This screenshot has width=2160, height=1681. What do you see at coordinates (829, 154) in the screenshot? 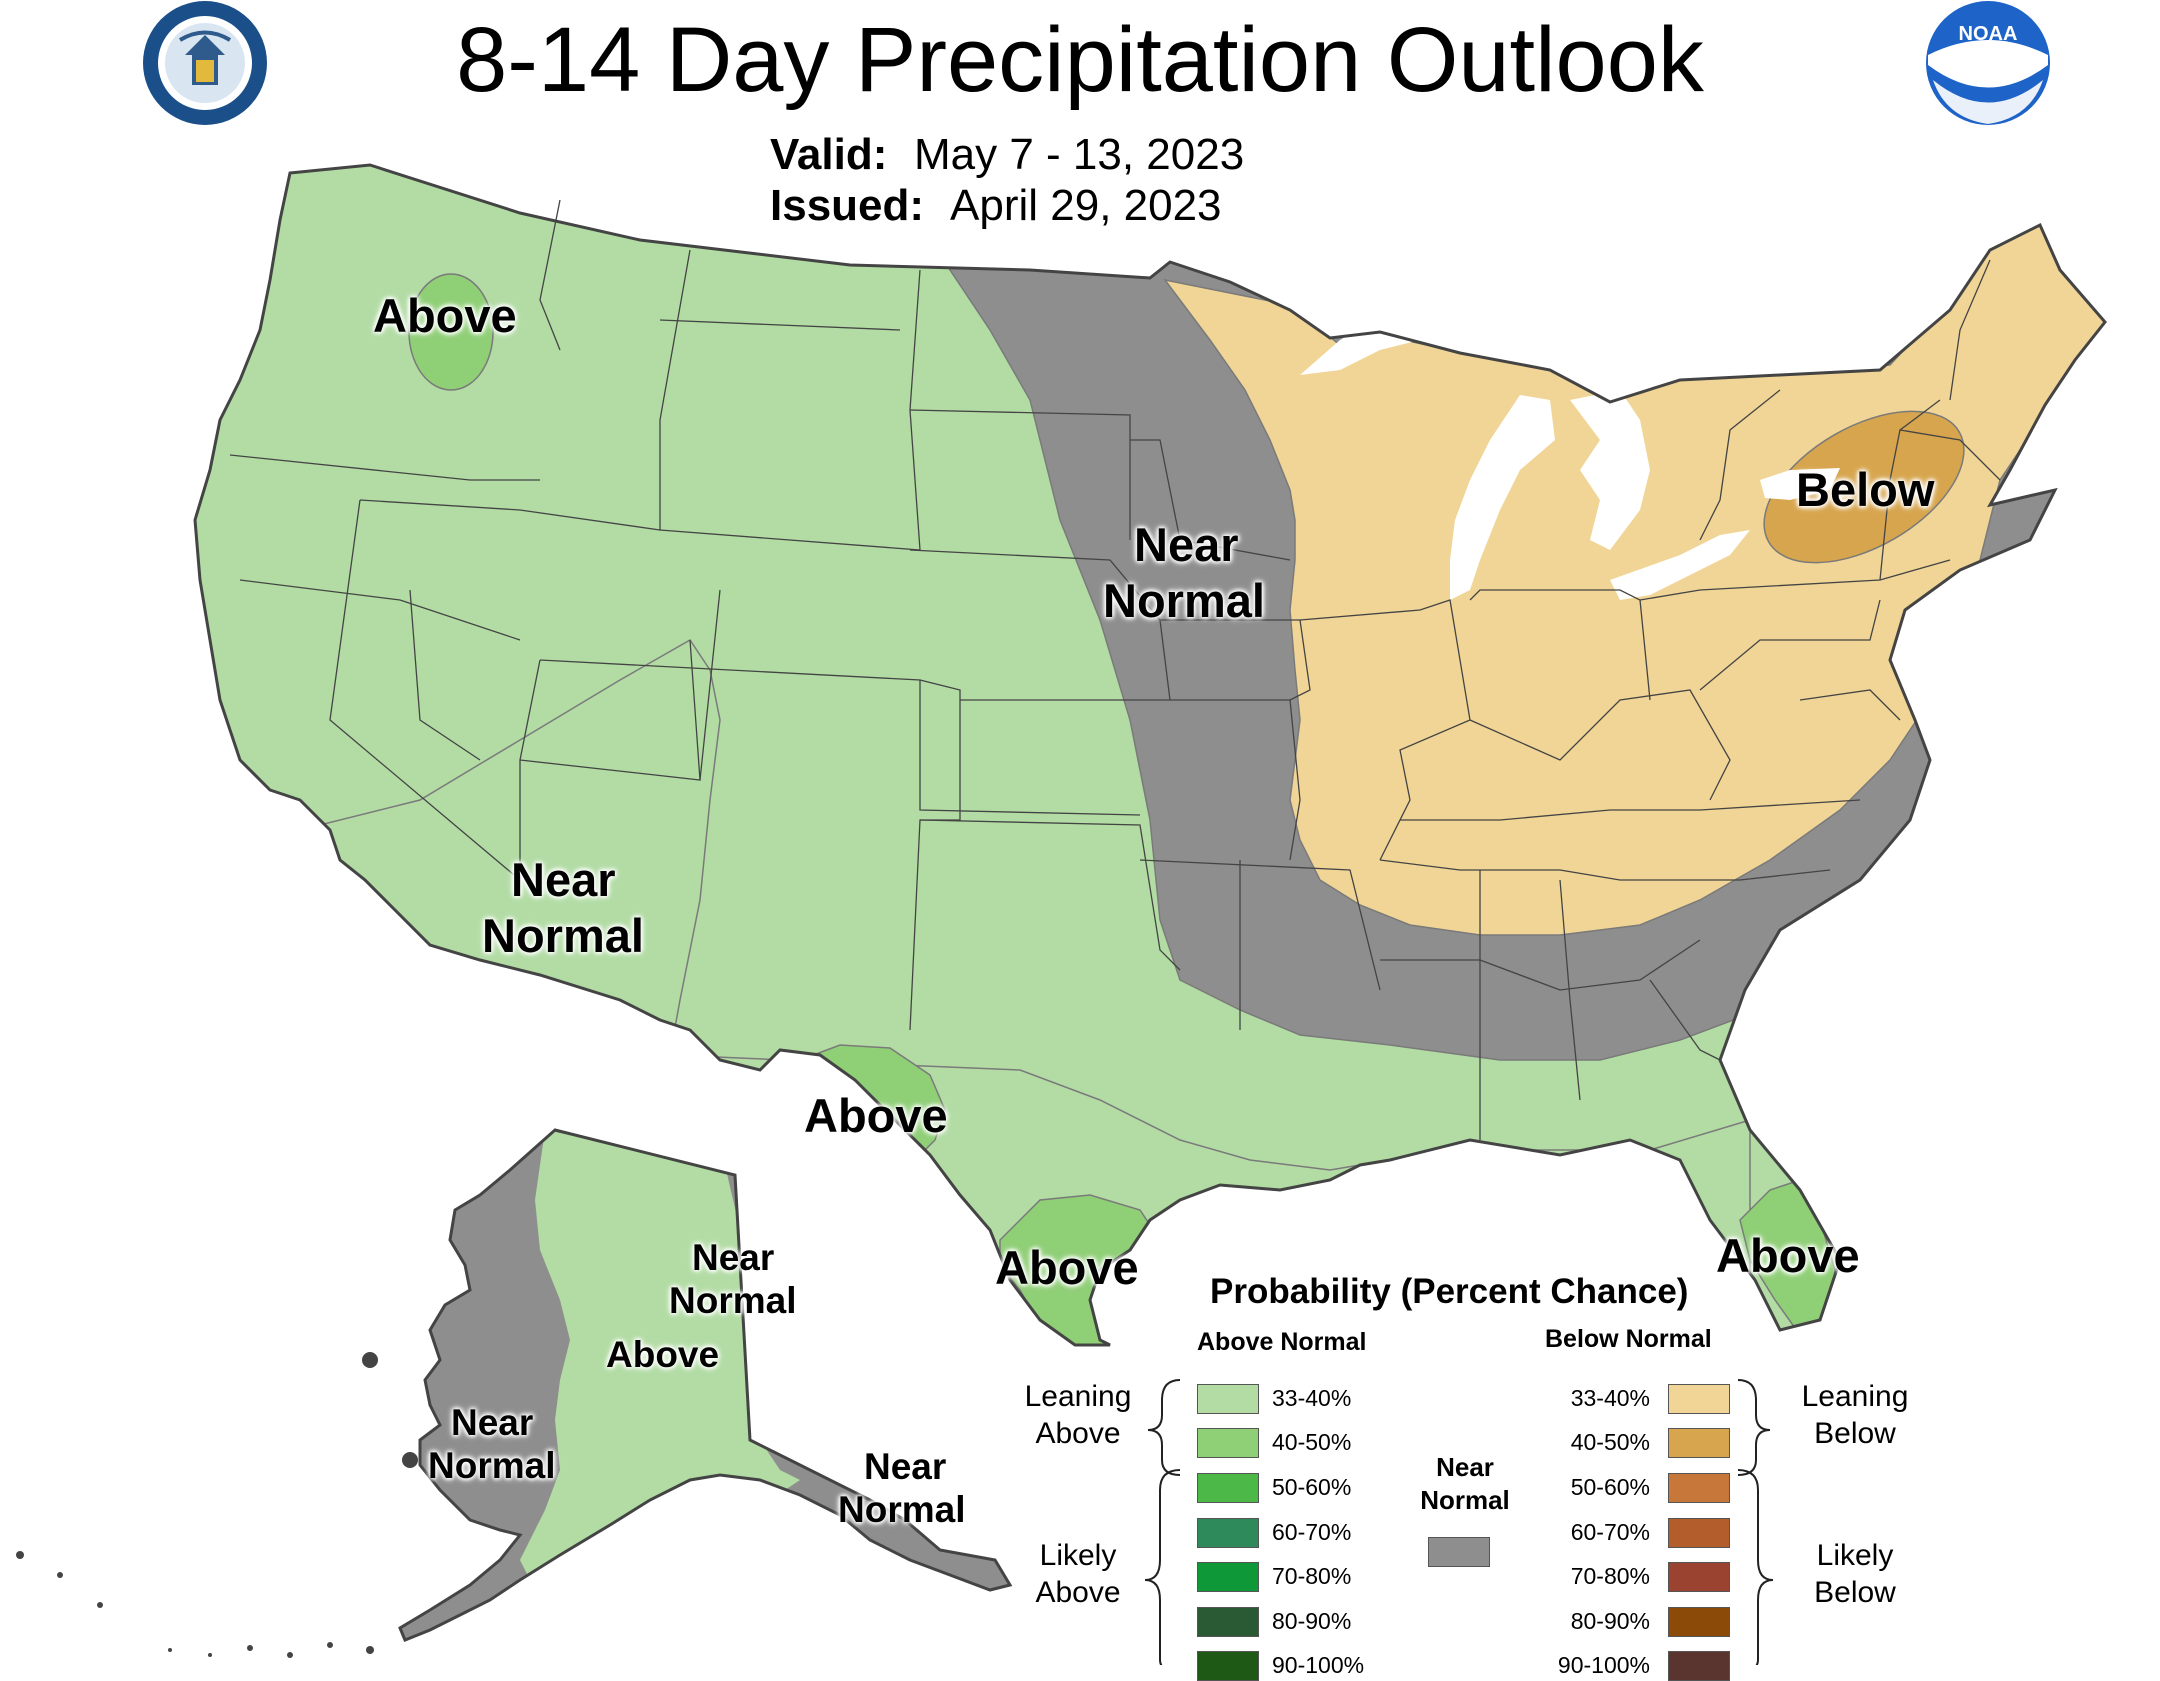
I see `valid-label: Valid:` at bounding box center [829, 154].